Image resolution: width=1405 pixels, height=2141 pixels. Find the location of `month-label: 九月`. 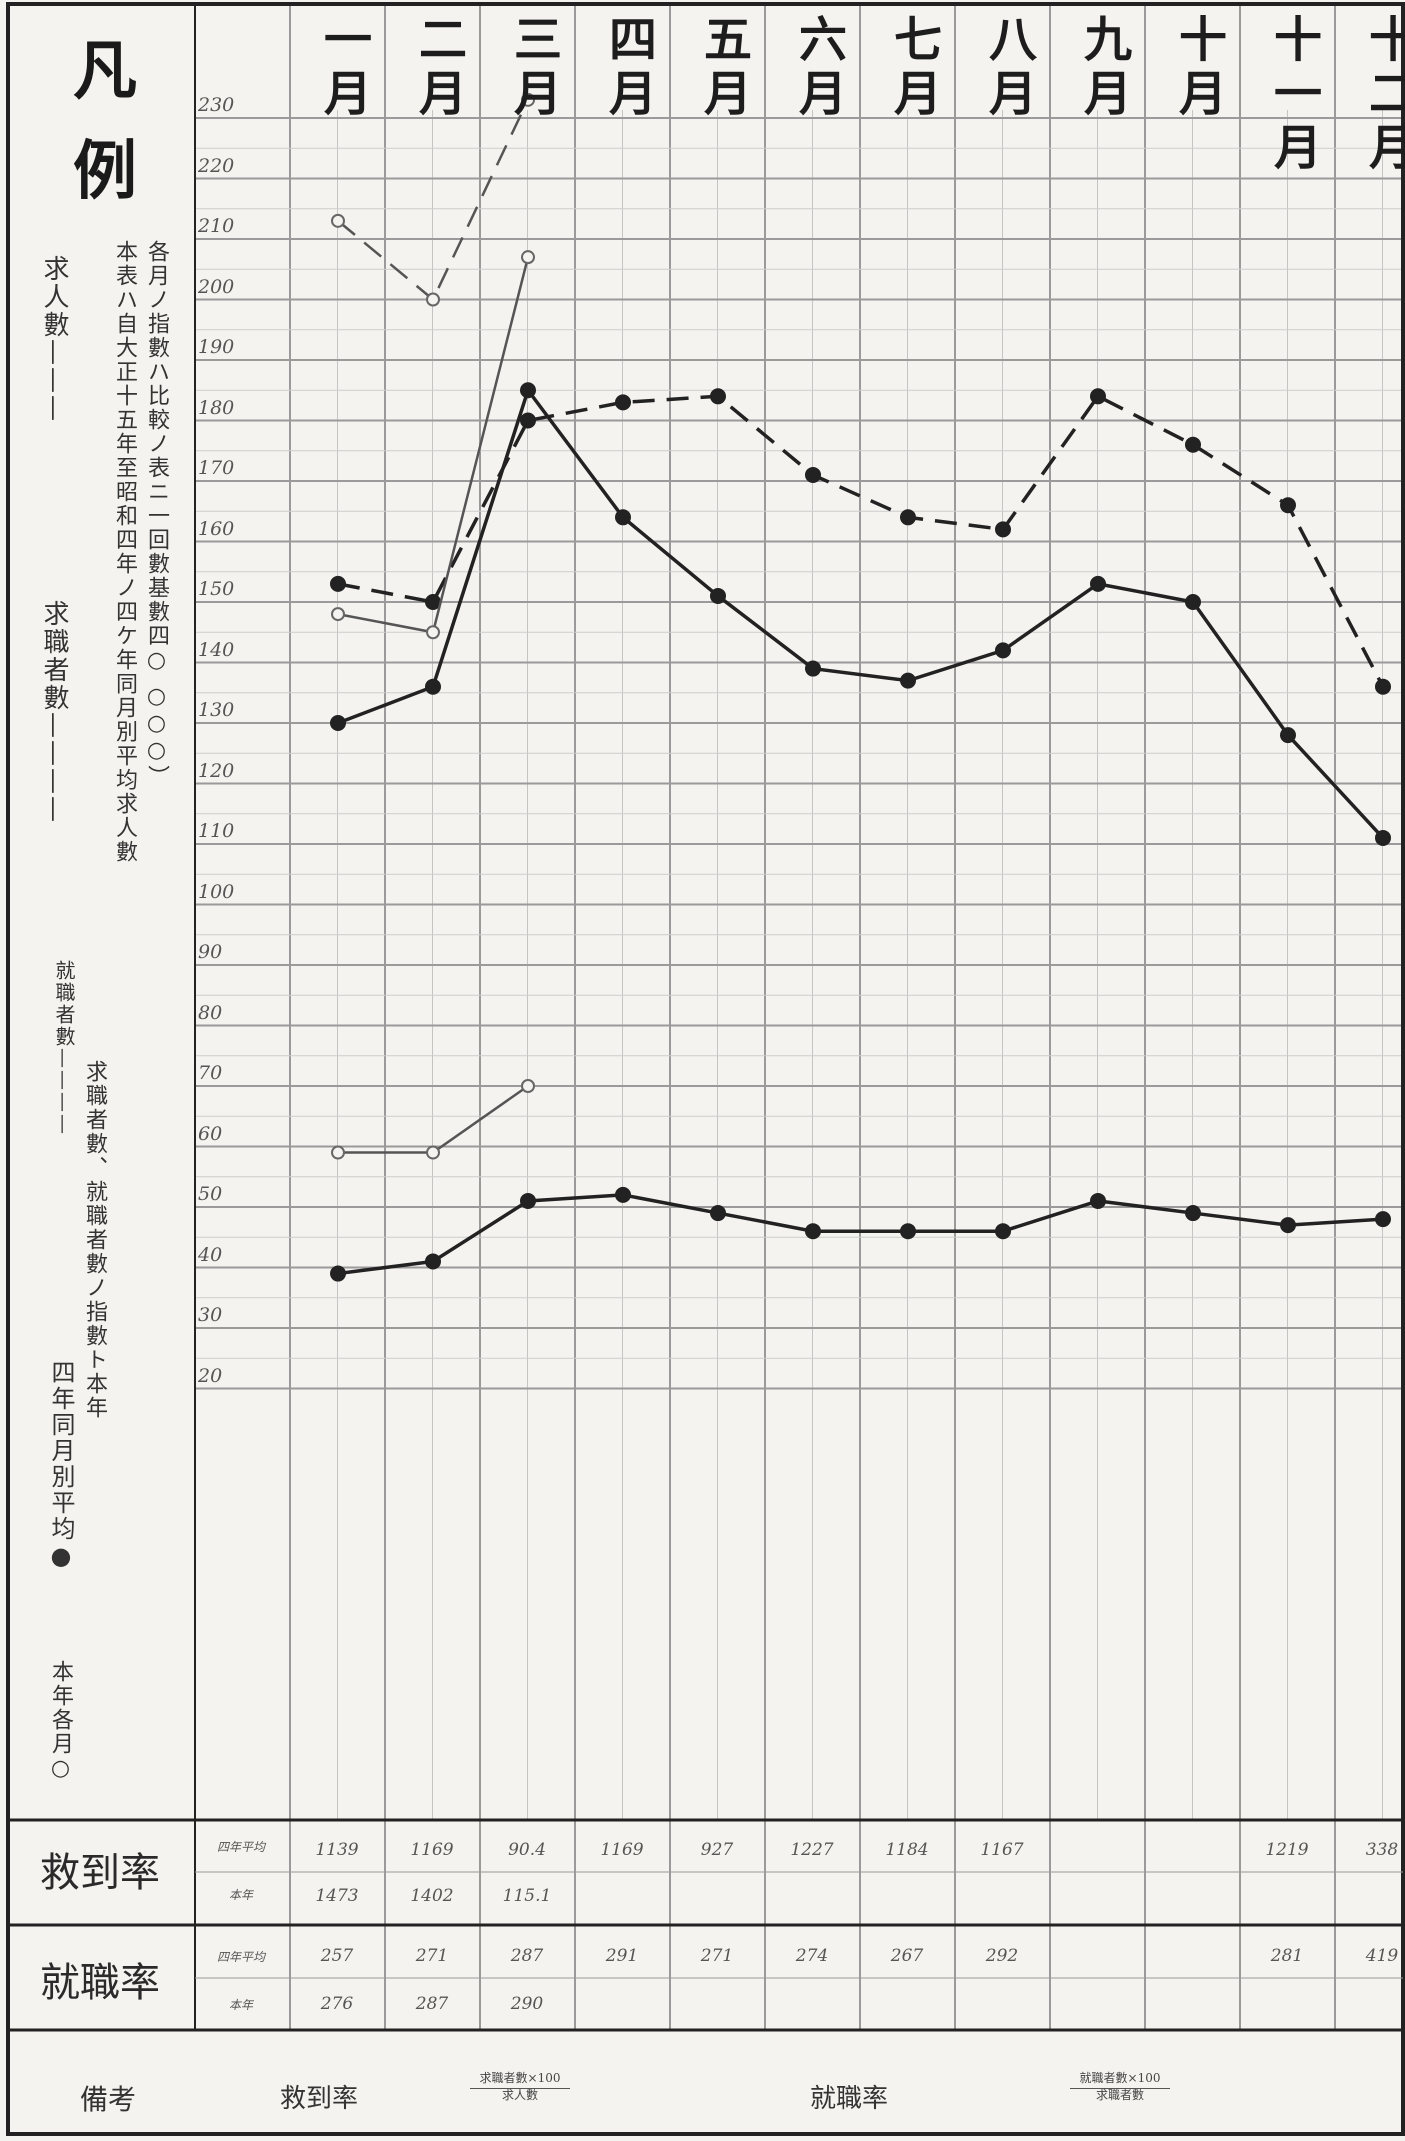

month-label: 九月 is located at coordinates (1103, 68).